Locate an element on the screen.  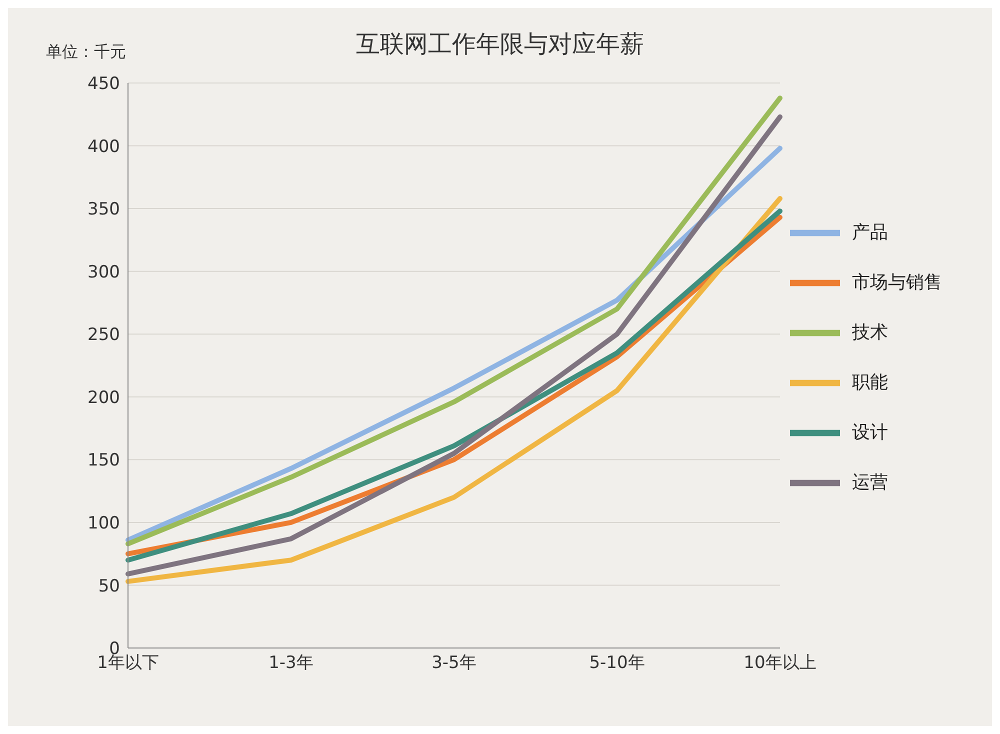
legend-label: 运营 is located at coordinates (870, 482).